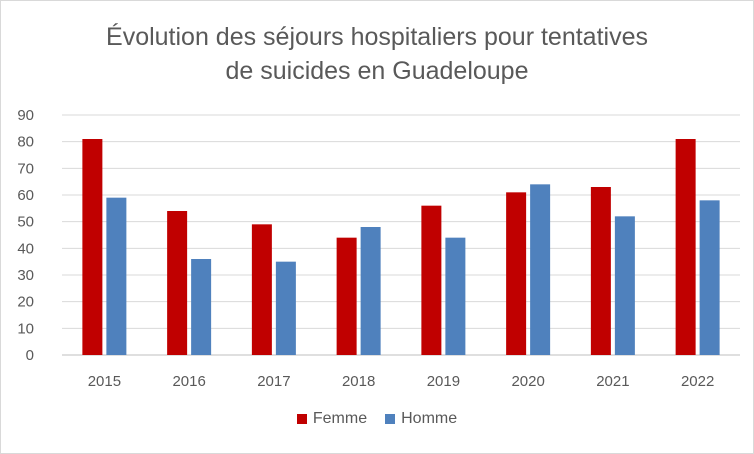 The image size is (754, 454). I want to click on bar-femme-2021, so click(600, 271).